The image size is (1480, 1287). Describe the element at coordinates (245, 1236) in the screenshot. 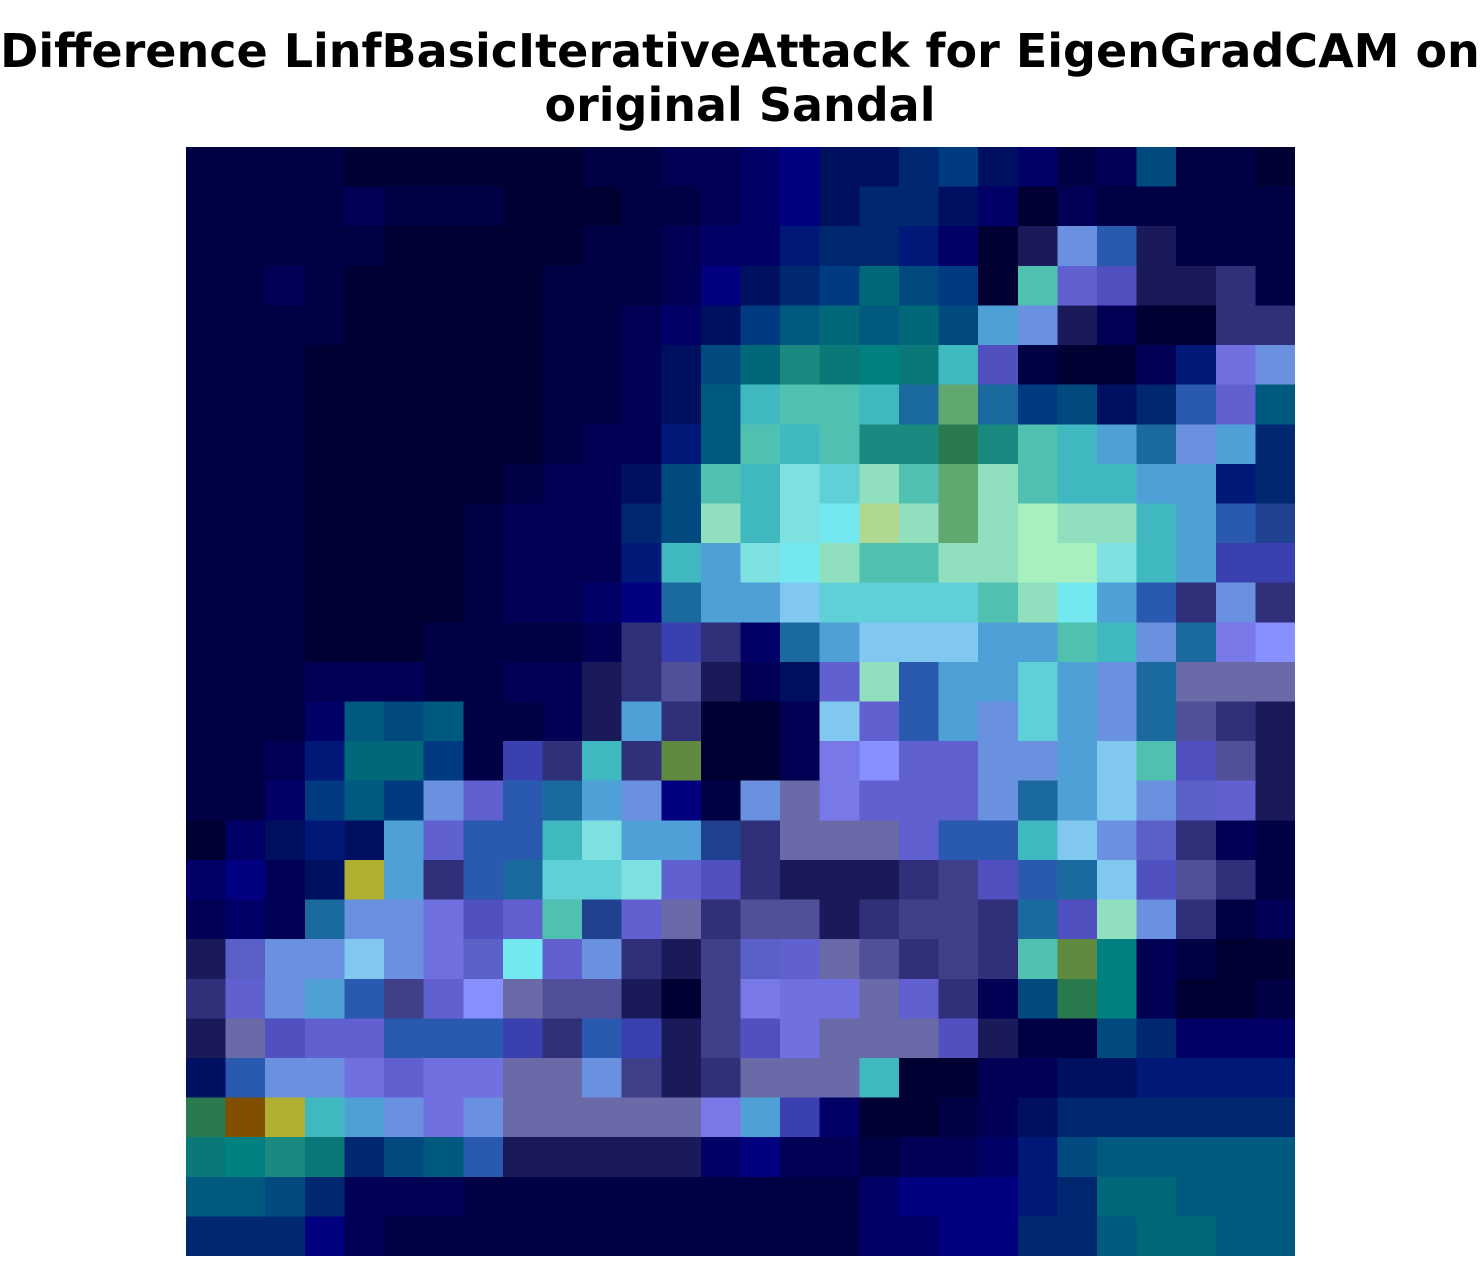

I see `heatmap-cell-r27-c1` at that location.